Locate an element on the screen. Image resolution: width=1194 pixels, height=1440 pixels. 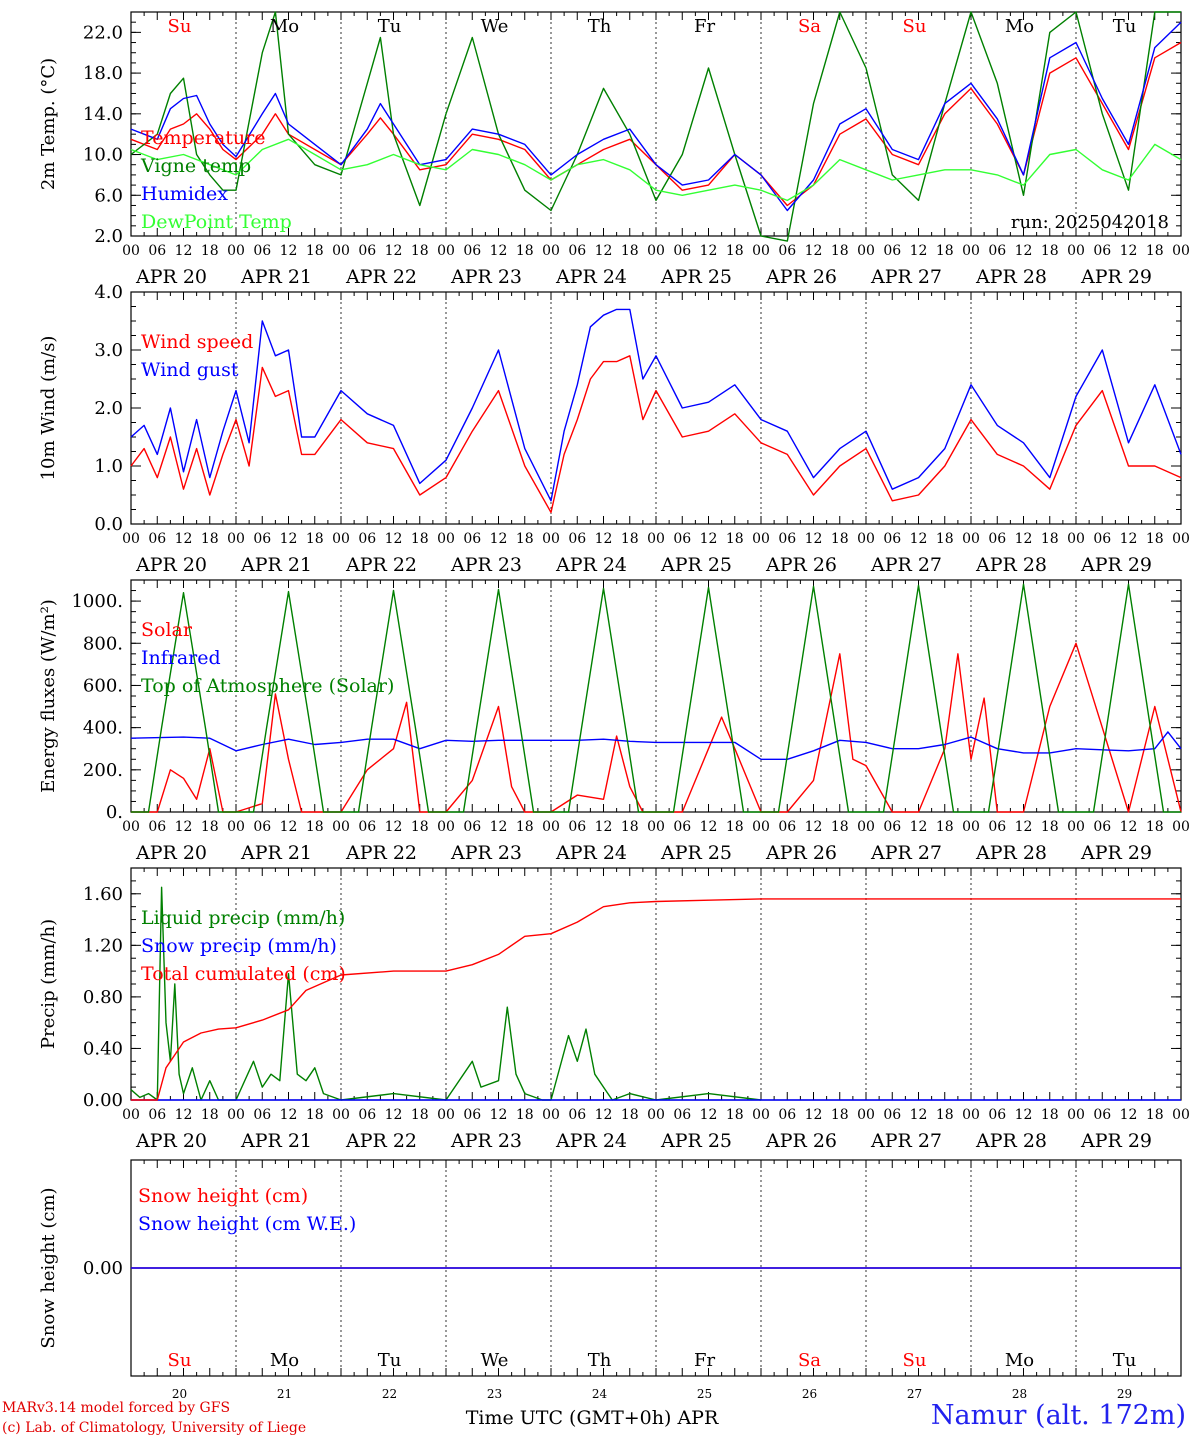
y-tick-label: 0. is located at coordinates (114, 812).